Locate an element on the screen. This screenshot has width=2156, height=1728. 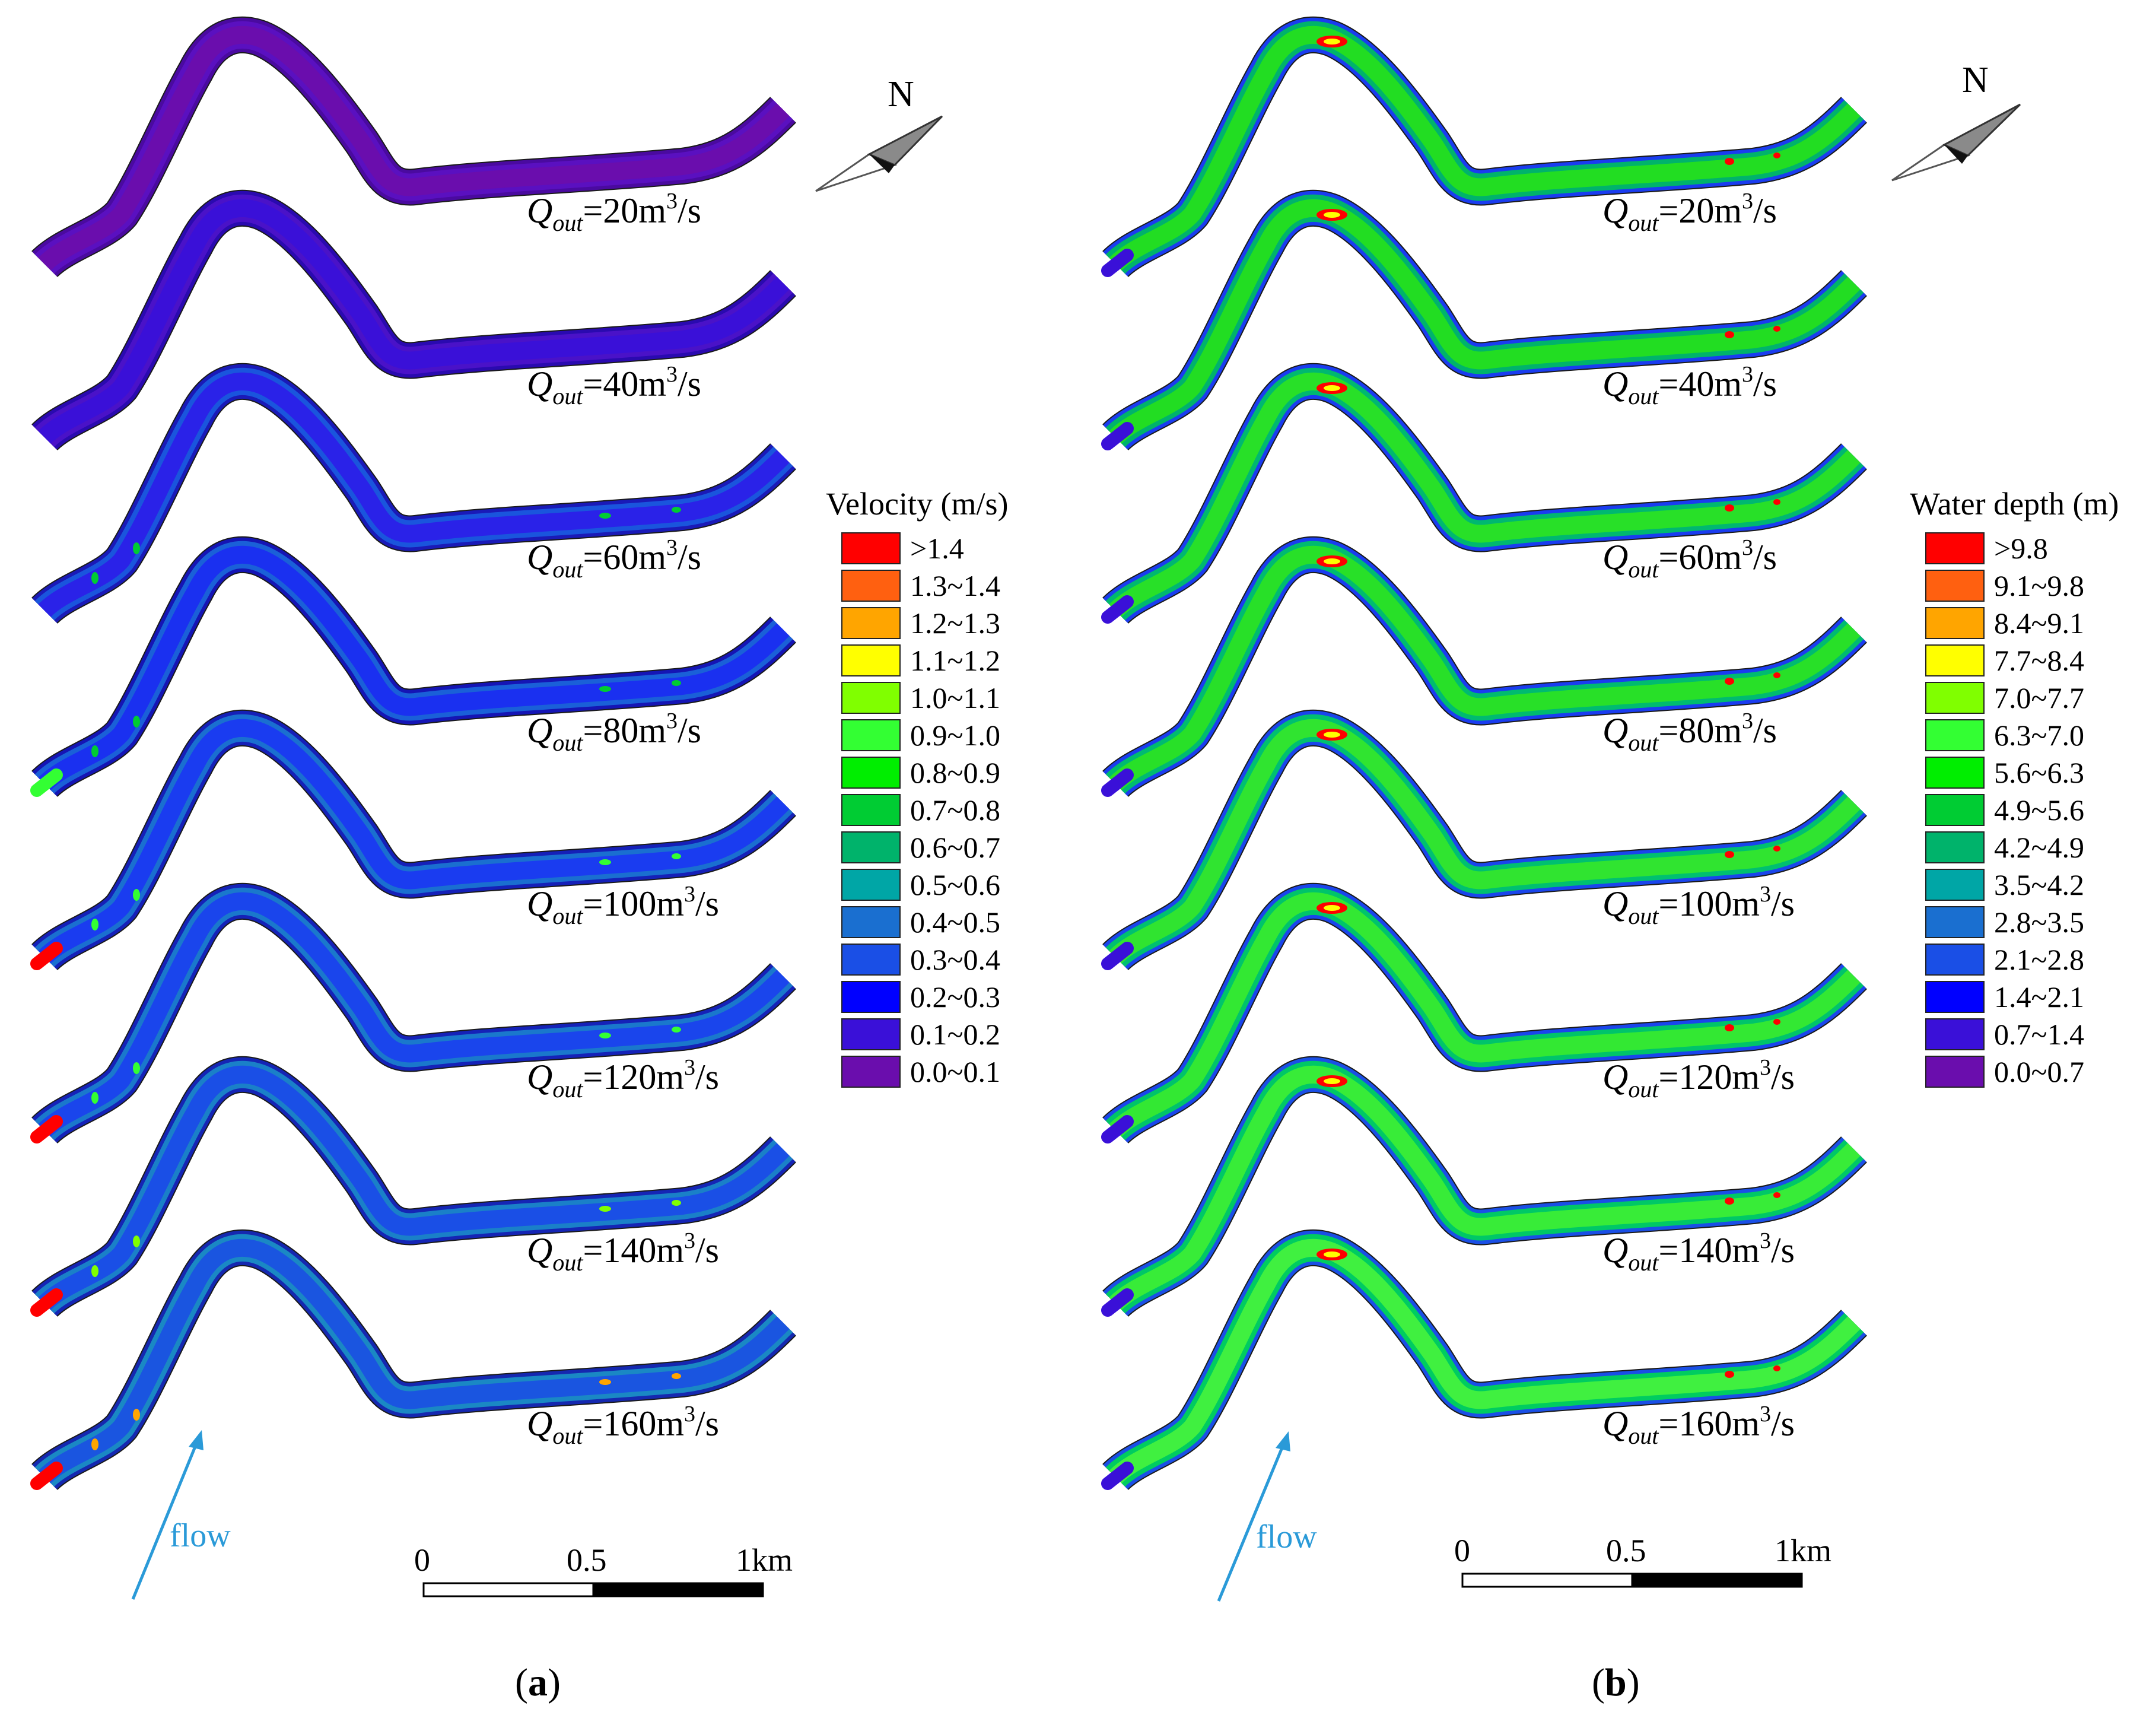
legend-row: 0.9~1.0 is located at coordinates (924, 735).